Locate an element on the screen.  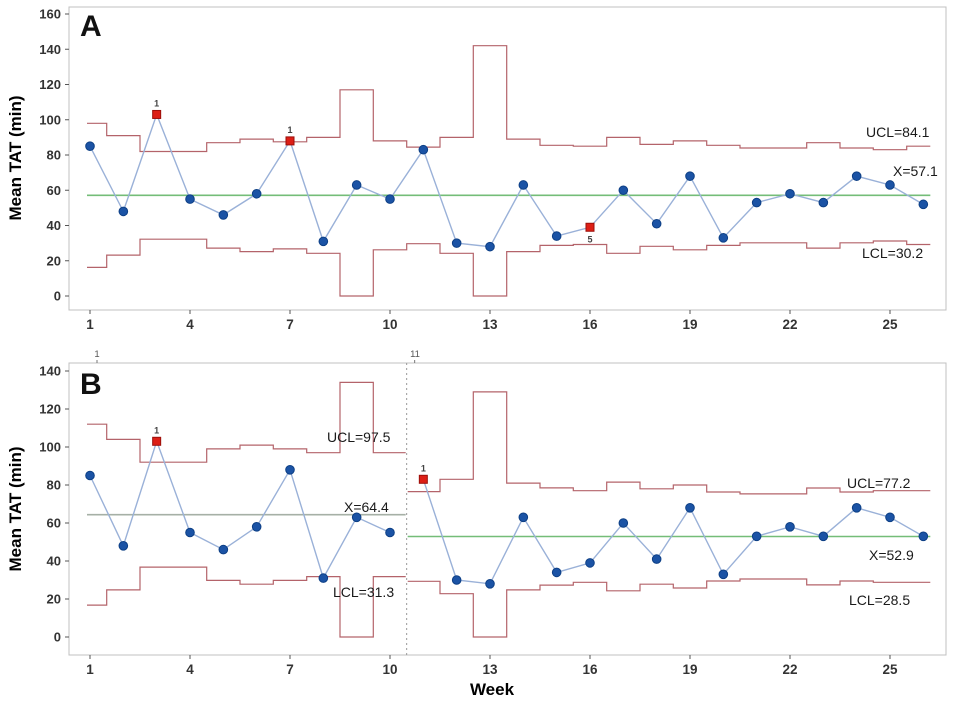
panel-b-stage1-lcl-label: LCL=31.3 is located at coordinates (364, 592).